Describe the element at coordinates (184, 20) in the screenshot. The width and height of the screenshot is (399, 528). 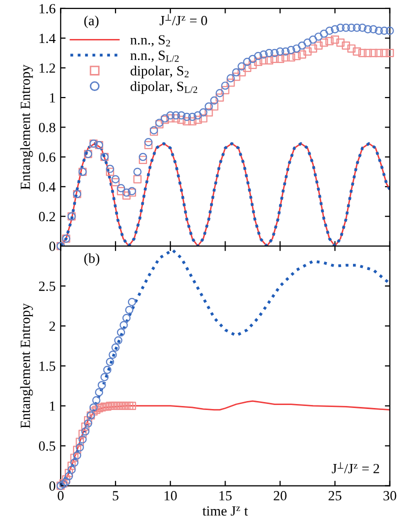
I see `annotation: J$^{⊥}$/J$^{z}$ = 0` at that location.